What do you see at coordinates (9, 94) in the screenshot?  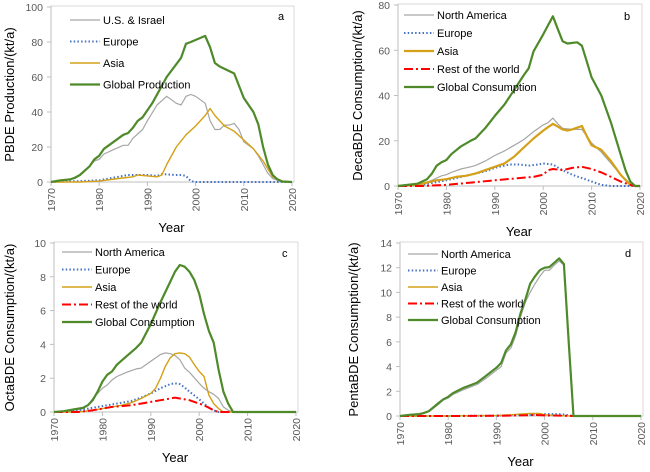 I see `y-axis-title: PBDE Production/(kt/a)` at bounding box center [9, 94].